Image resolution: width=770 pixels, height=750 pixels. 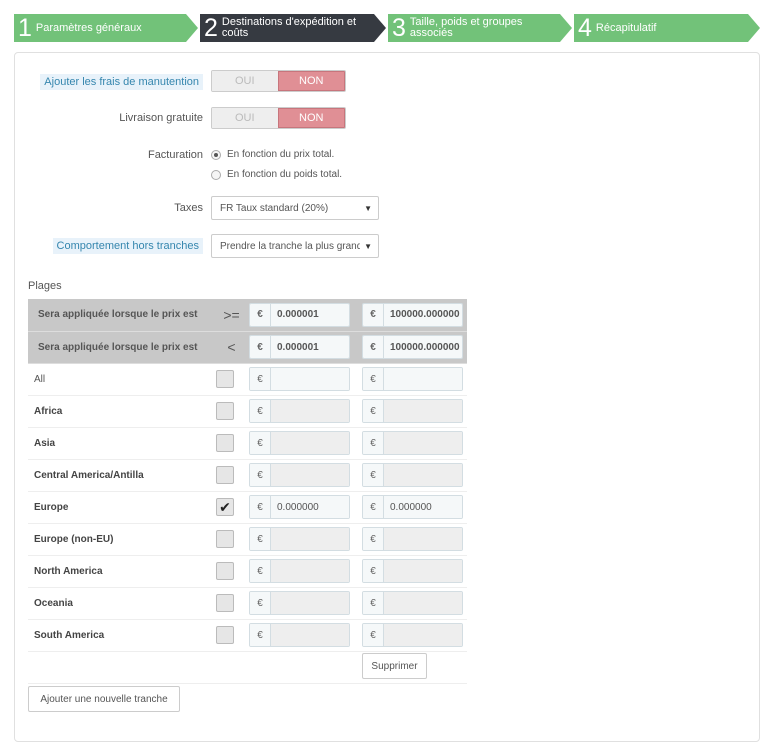 I want to click on zone-name: South America, so click(x=121, y=635).